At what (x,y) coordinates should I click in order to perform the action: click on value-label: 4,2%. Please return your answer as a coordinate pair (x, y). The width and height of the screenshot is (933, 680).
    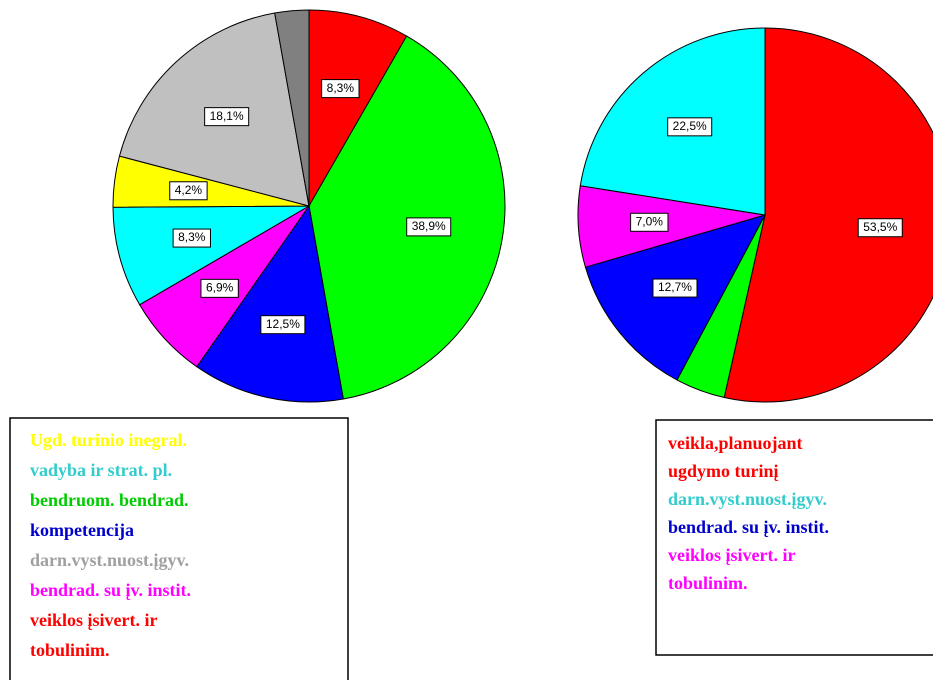
    Looking at the image, I should click on (189, 190).